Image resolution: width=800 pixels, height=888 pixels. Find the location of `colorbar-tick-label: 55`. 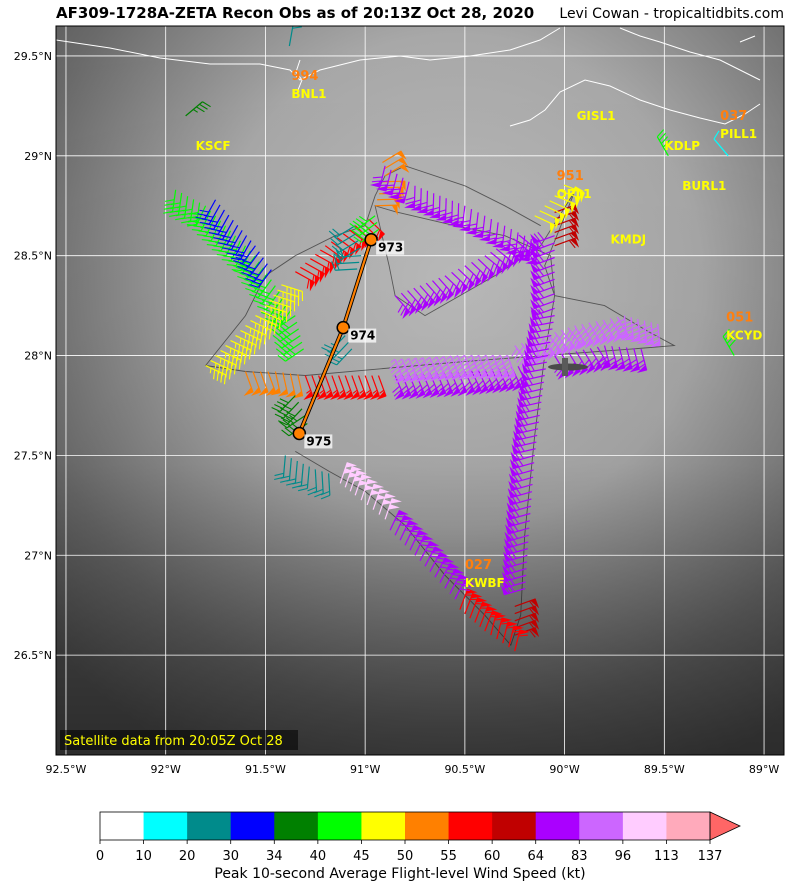

colorbar-tick-label: 55 is located at coordinates (448, 856).